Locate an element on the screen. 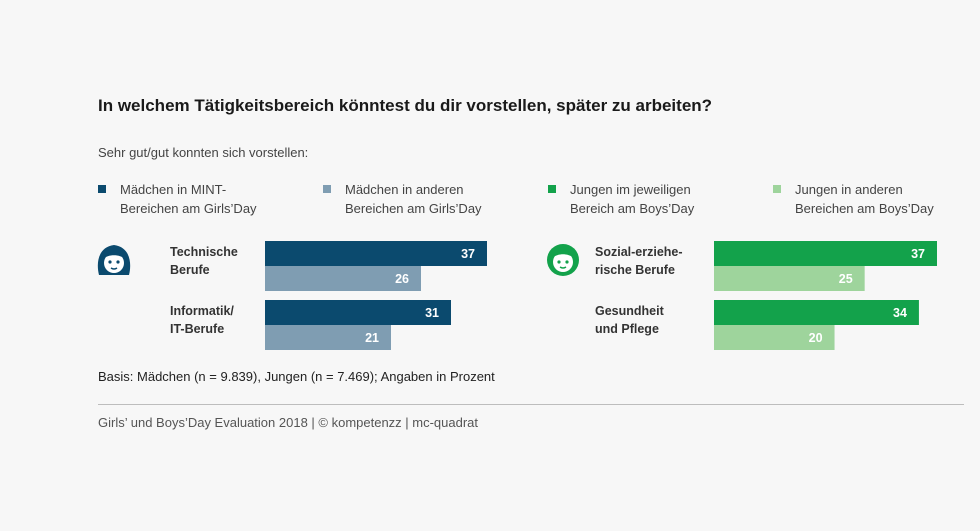  category-label: Informatik/ IT-Berufe is located at coordinates (215, 320).